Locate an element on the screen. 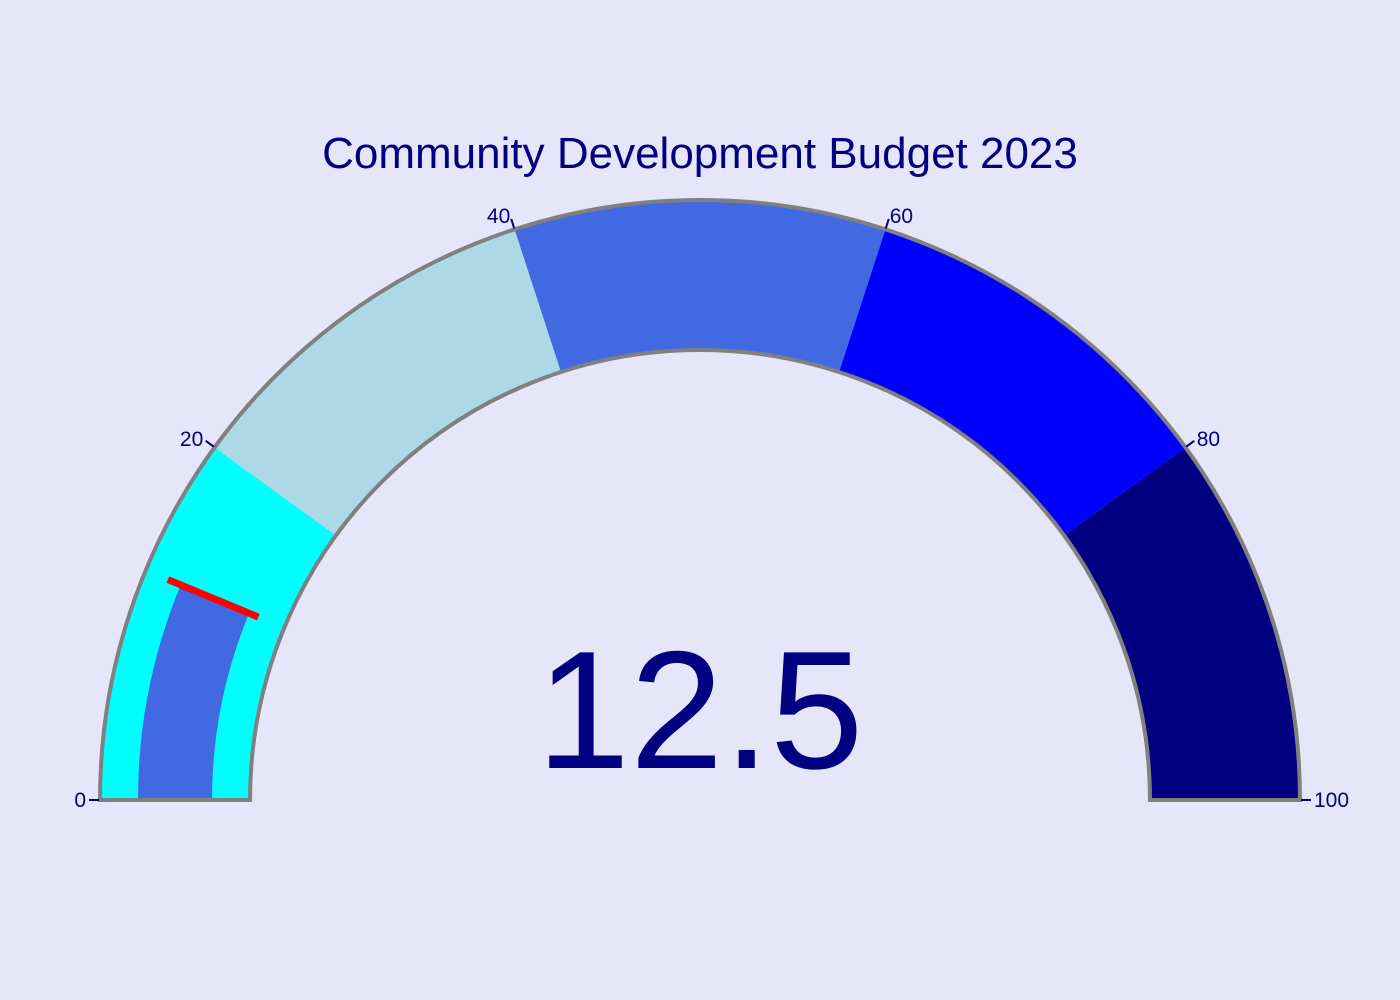  gauge-threshold-line is located at coordinates (213, 598).